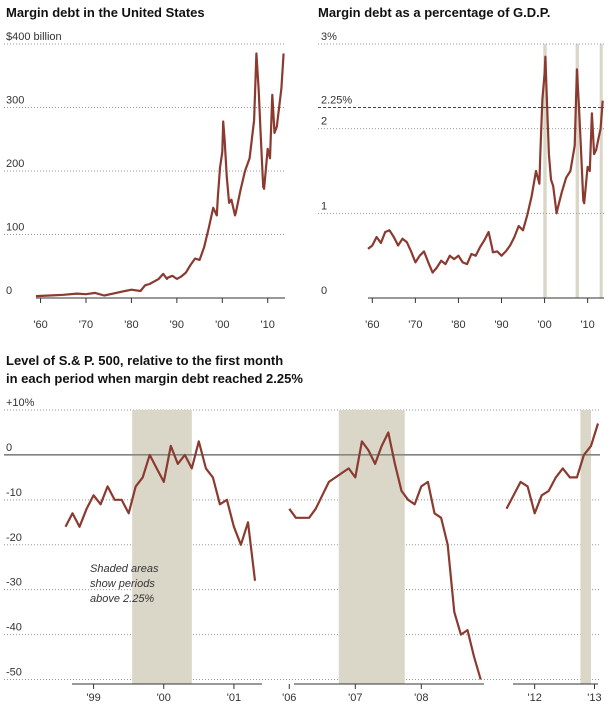  What do you see at coordinates (105, 12) in the screenshot?
I see `chart1-title: Margin debt in the United States` at bounding box center [105, 12].